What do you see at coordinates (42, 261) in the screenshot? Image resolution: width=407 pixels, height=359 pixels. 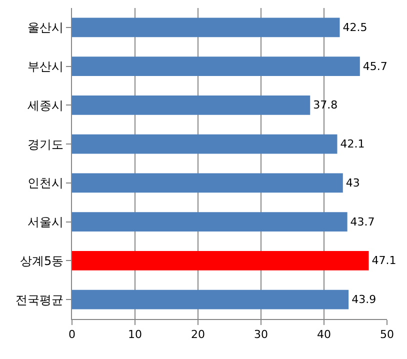 I see `y-tick-label: 상계5동` at bounding box center [42, 261].